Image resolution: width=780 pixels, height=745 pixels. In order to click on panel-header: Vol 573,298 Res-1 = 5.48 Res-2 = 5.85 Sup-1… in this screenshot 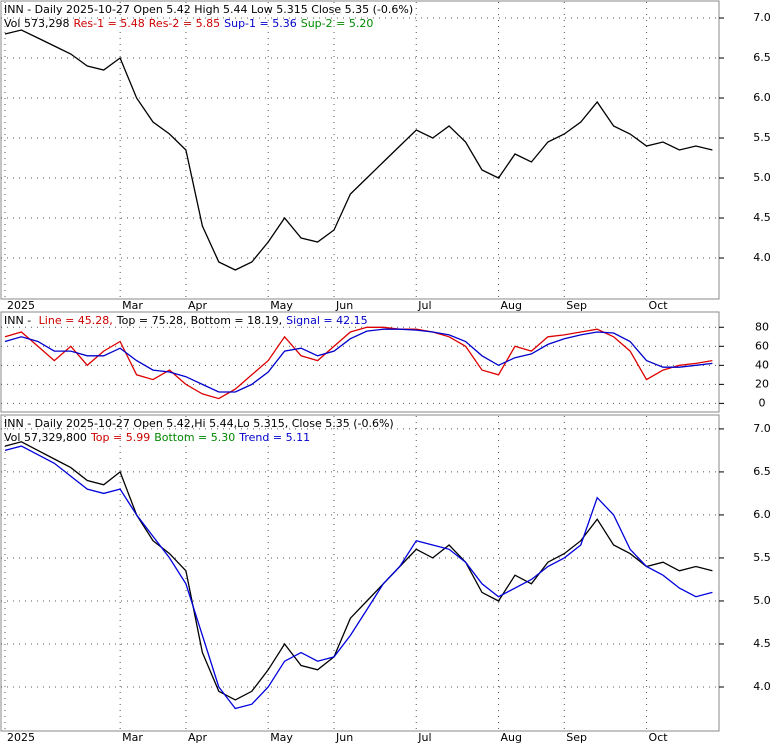, I will do `click(188, 23)`.